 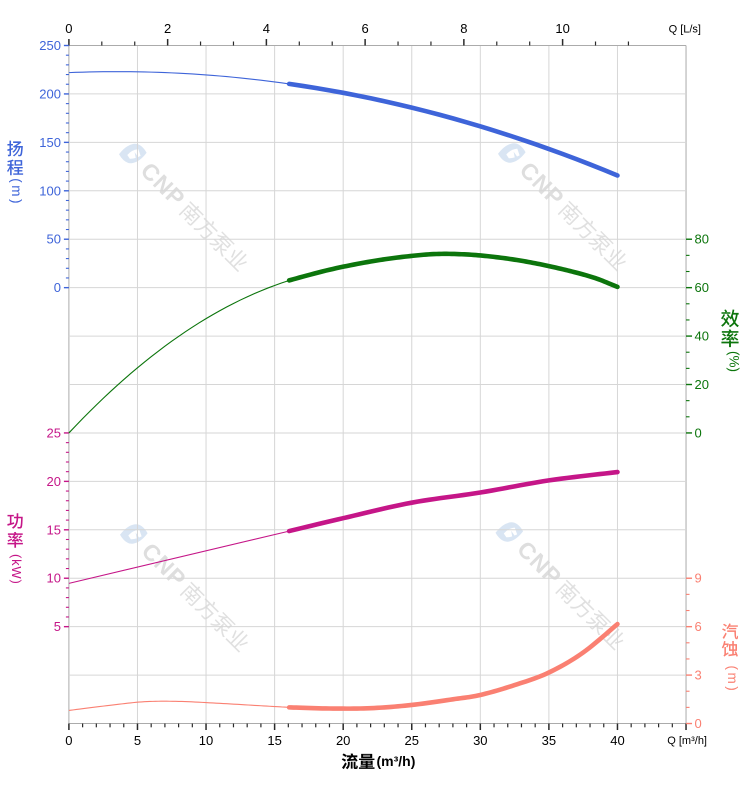 I want to click on svg-text: 150, so click(x=50, y=142).